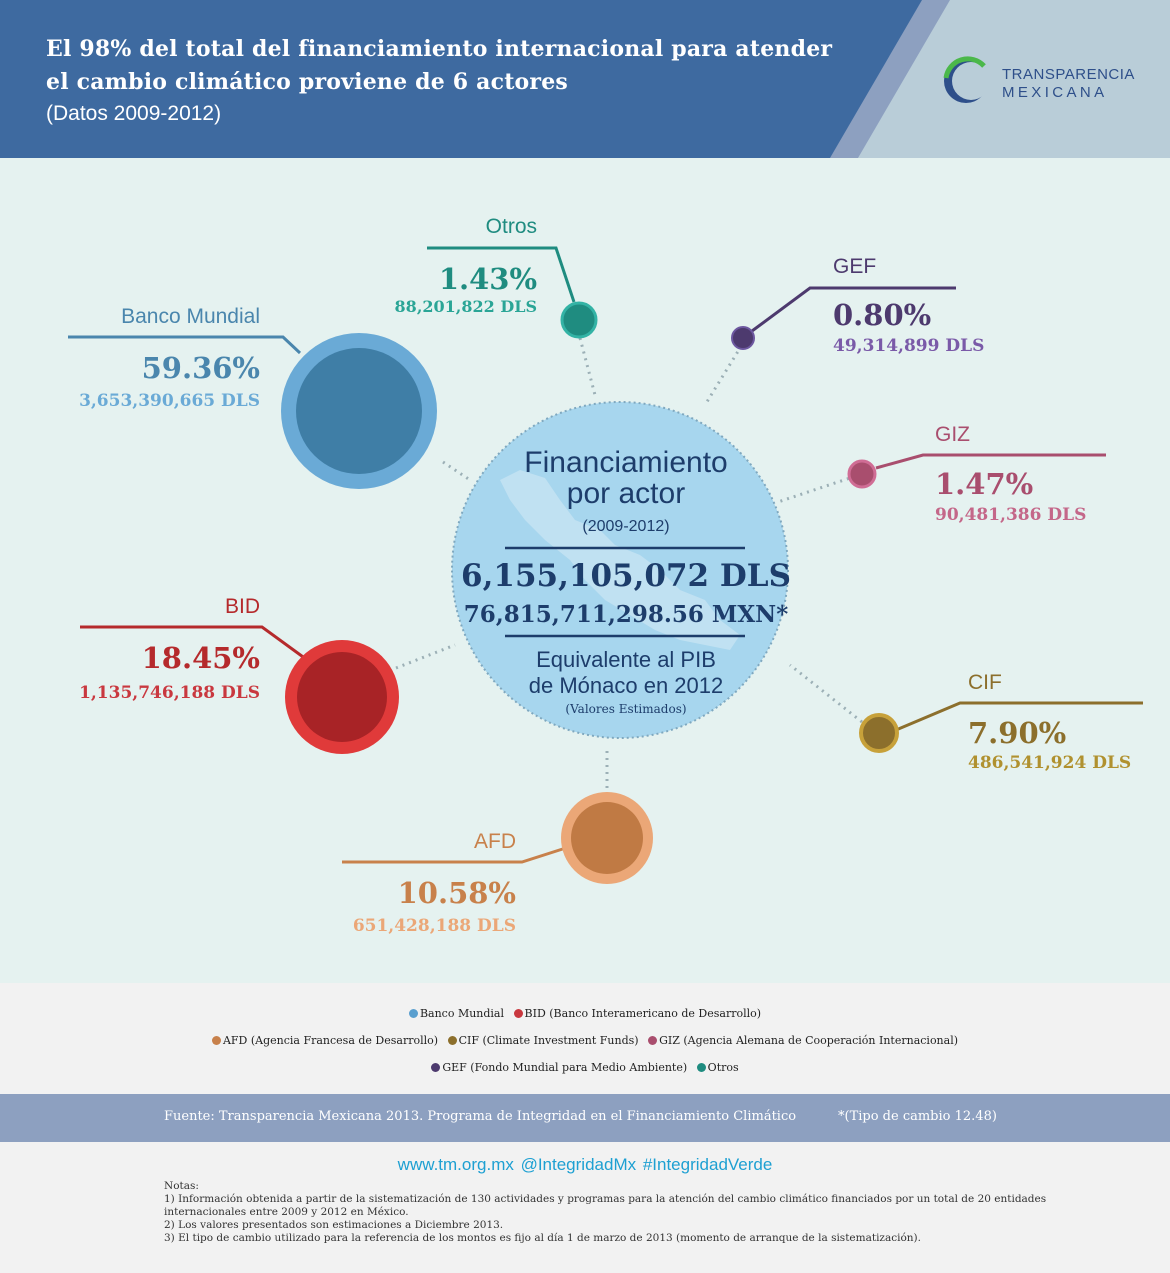  Describe the element at coordinates (457, 854) in the screenshot. I see `leader-line-afd` at that location.